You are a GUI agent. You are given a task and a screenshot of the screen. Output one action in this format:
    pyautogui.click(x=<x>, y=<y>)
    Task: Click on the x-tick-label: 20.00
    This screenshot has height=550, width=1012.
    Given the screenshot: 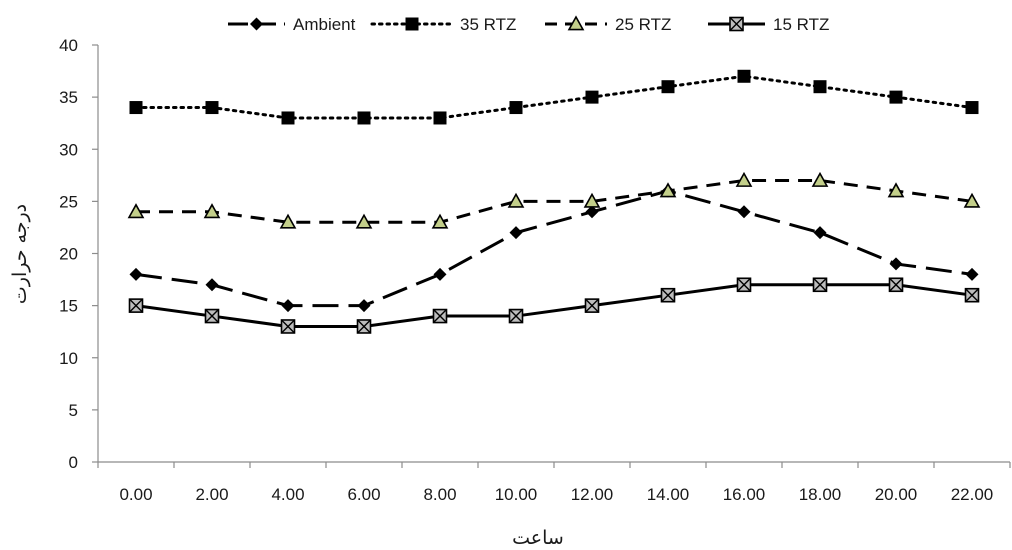 What is the action you would take?
    pyautogui.click(x=896, y=494)
    